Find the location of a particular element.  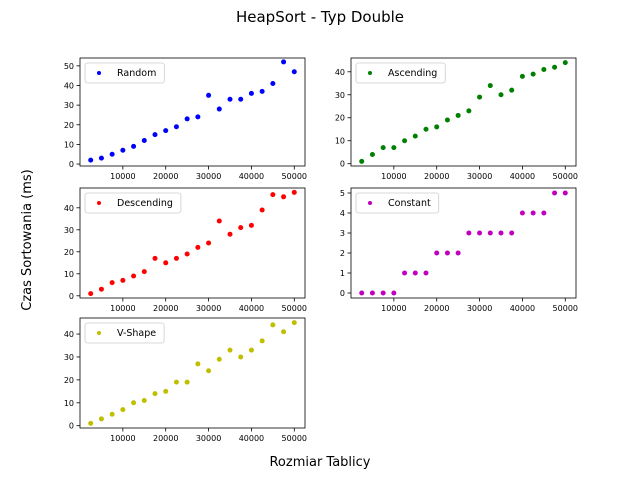

legend-label: V-Shape is located at coordinates (136, 333).